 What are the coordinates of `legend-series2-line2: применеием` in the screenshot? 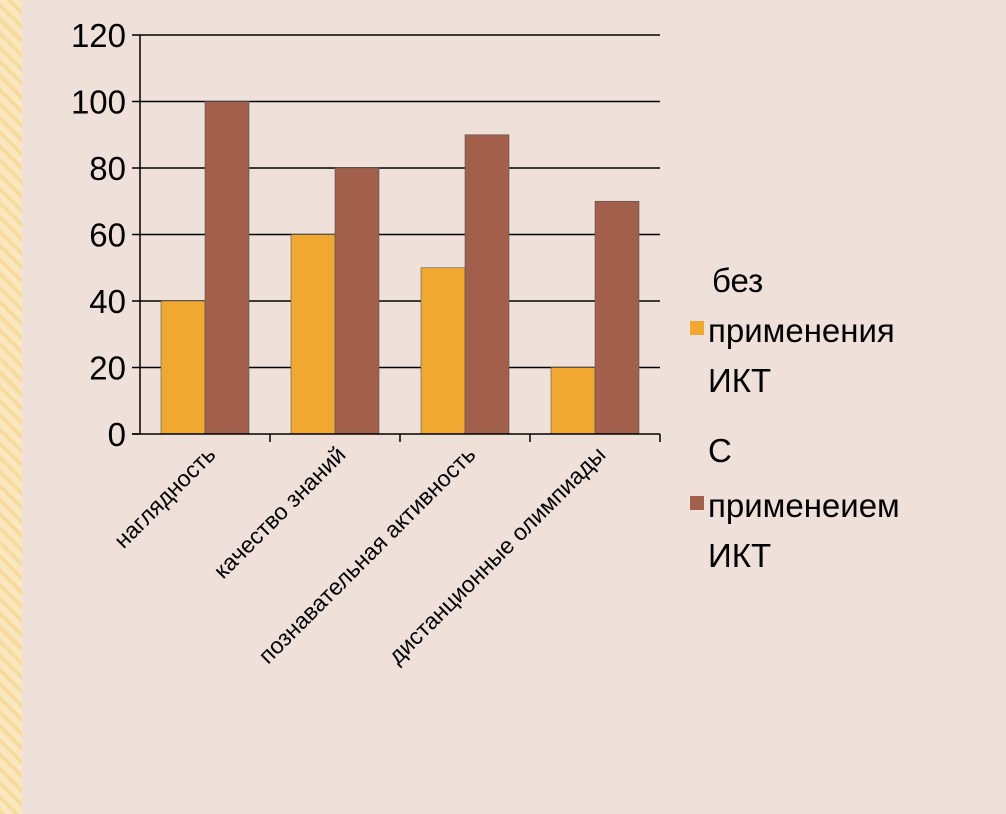 It's located at (804, 505).